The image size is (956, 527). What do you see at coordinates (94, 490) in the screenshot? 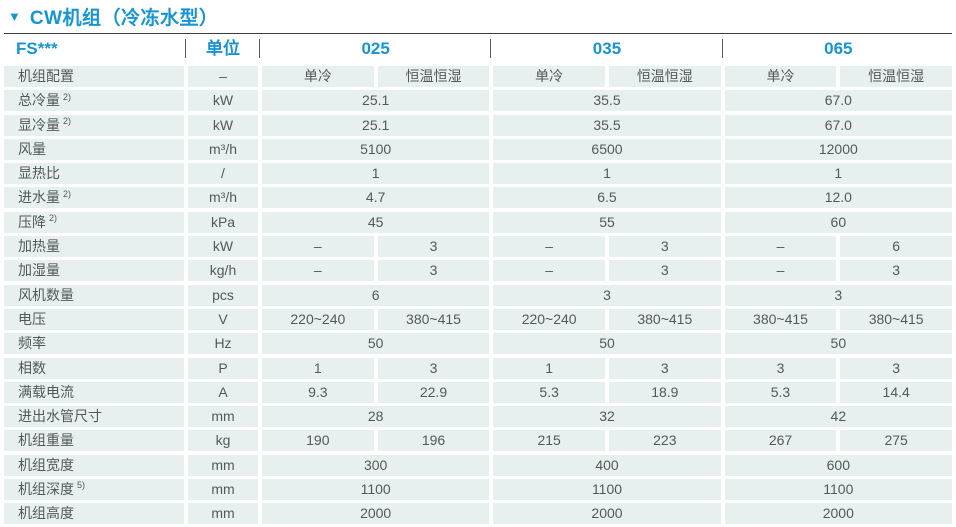
I see `row-label: 机组深度 5)` at bounding box center [94, 490].